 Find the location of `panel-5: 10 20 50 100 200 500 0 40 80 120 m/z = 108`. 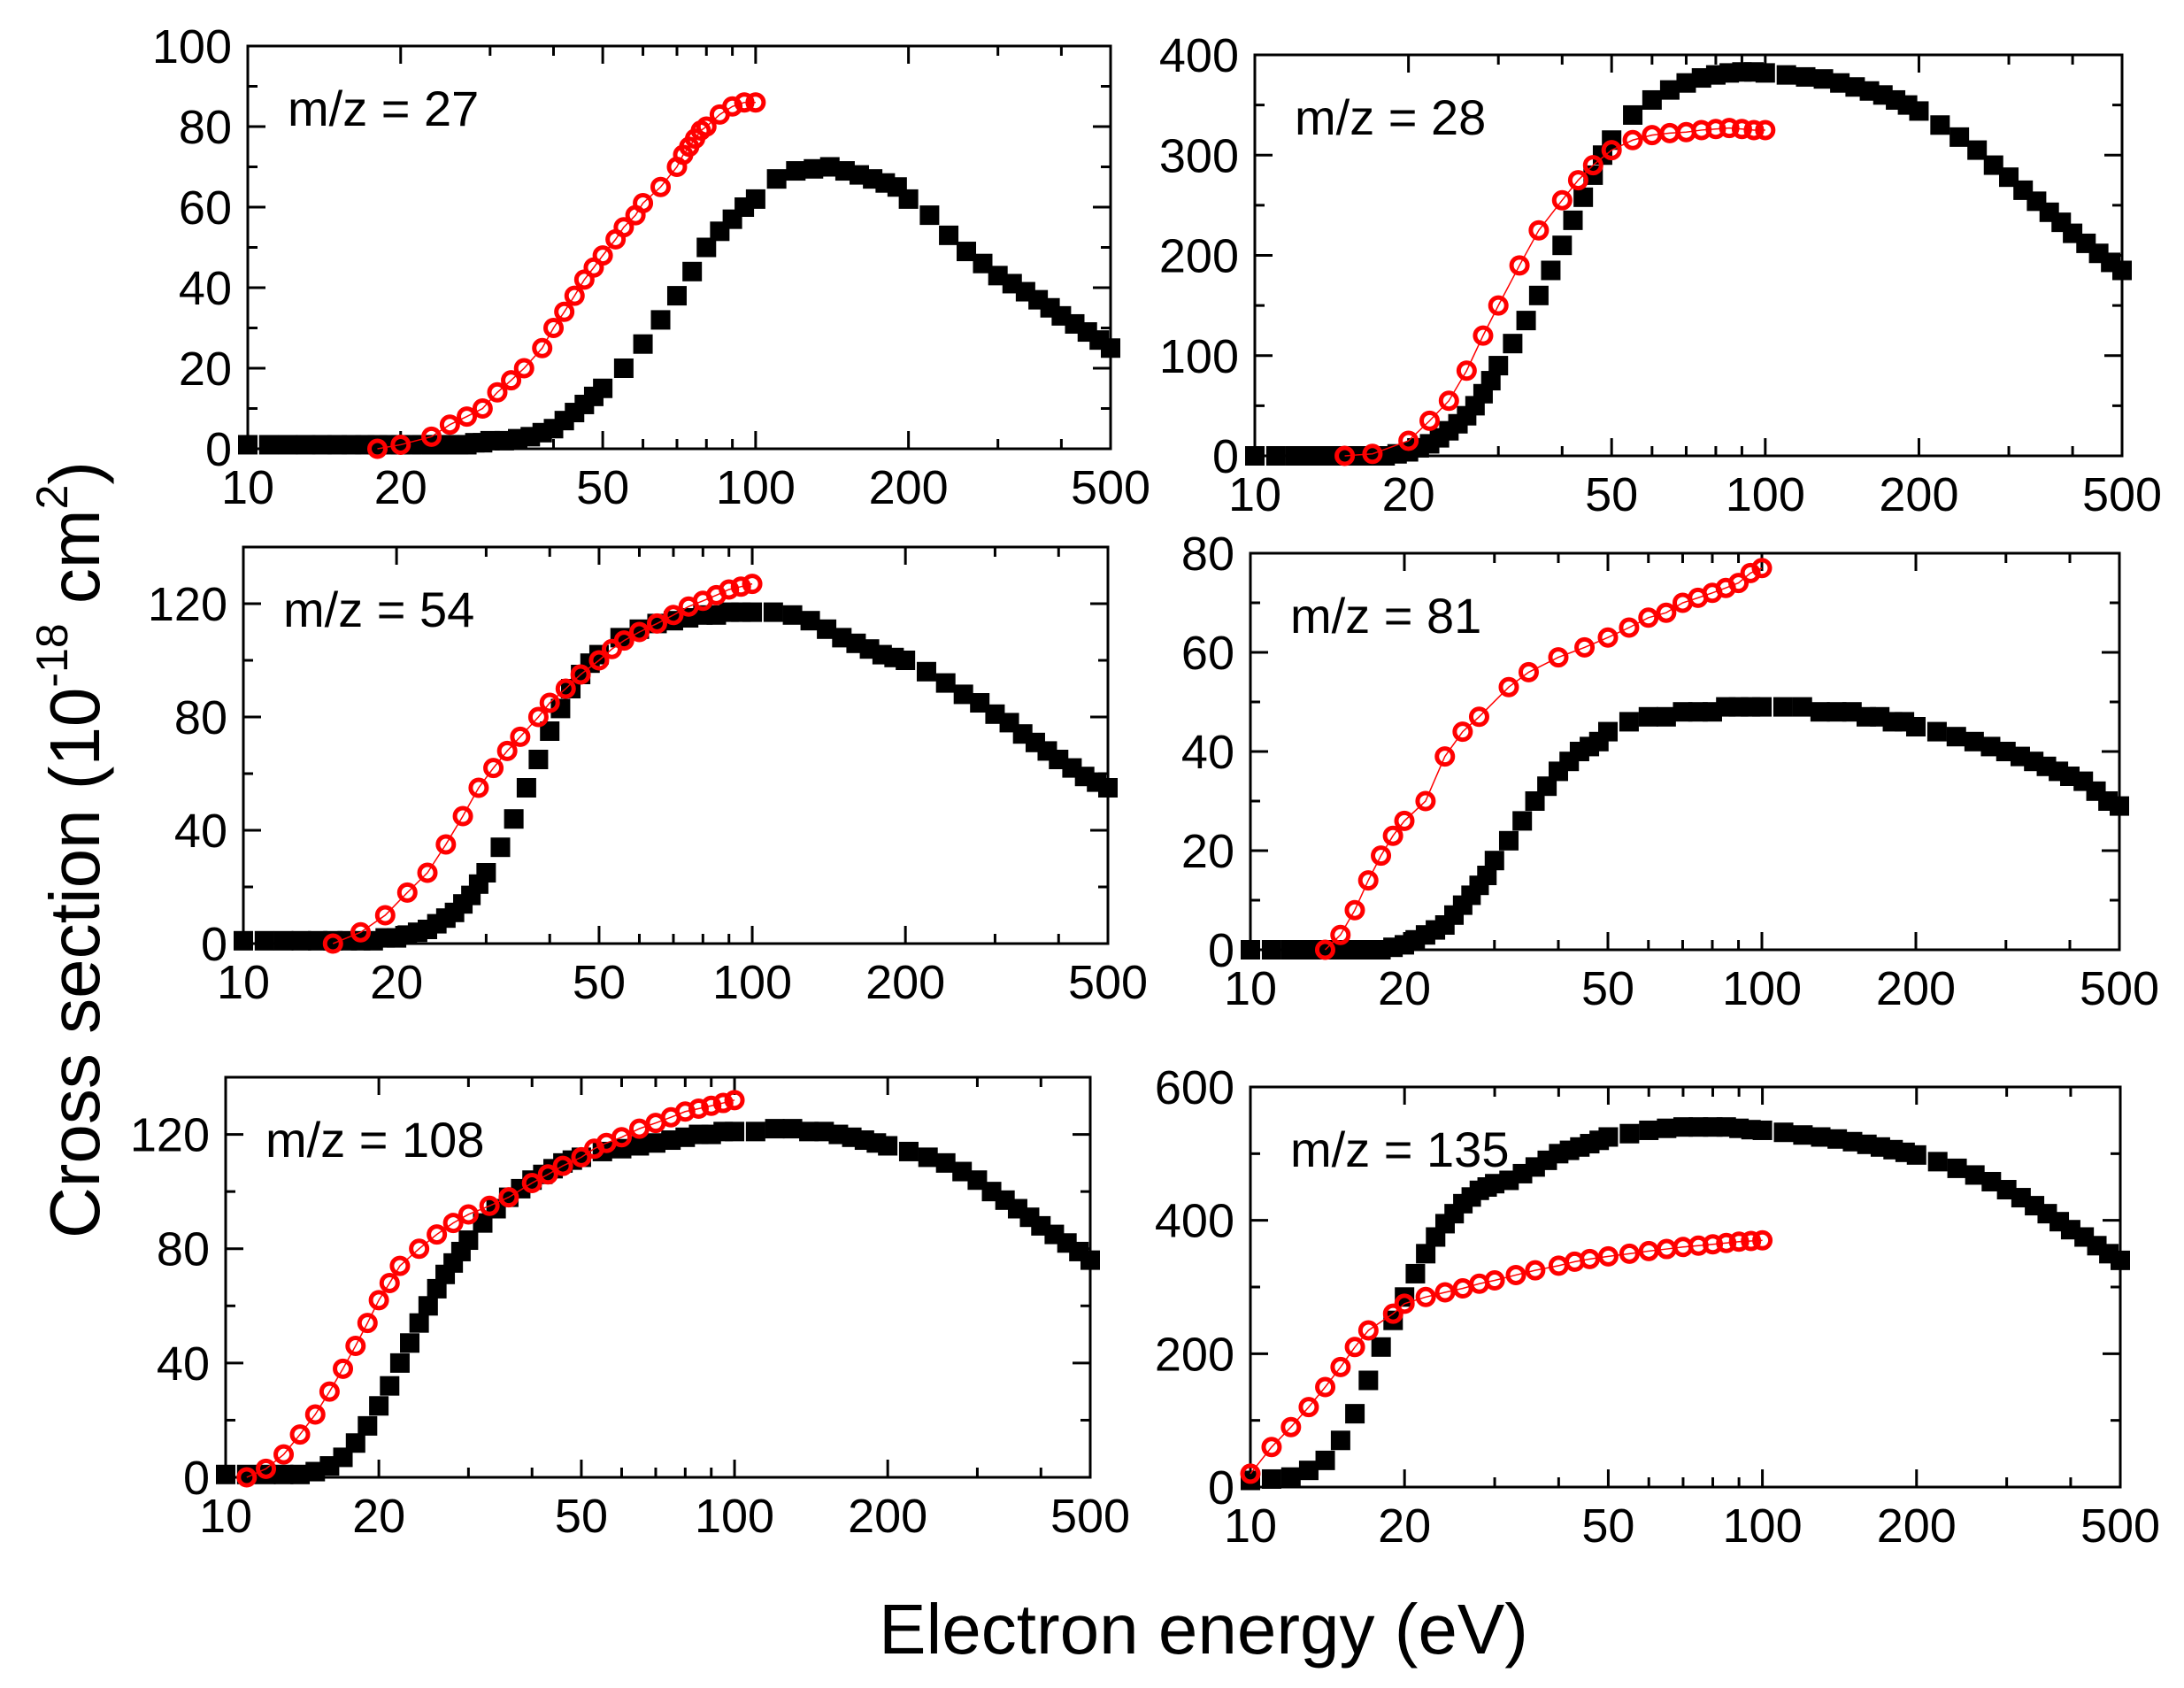

panel-5: 10 20 50 100 200 500 0 40 80 120 m/z = 108 is located at coordinates (630, 1309).